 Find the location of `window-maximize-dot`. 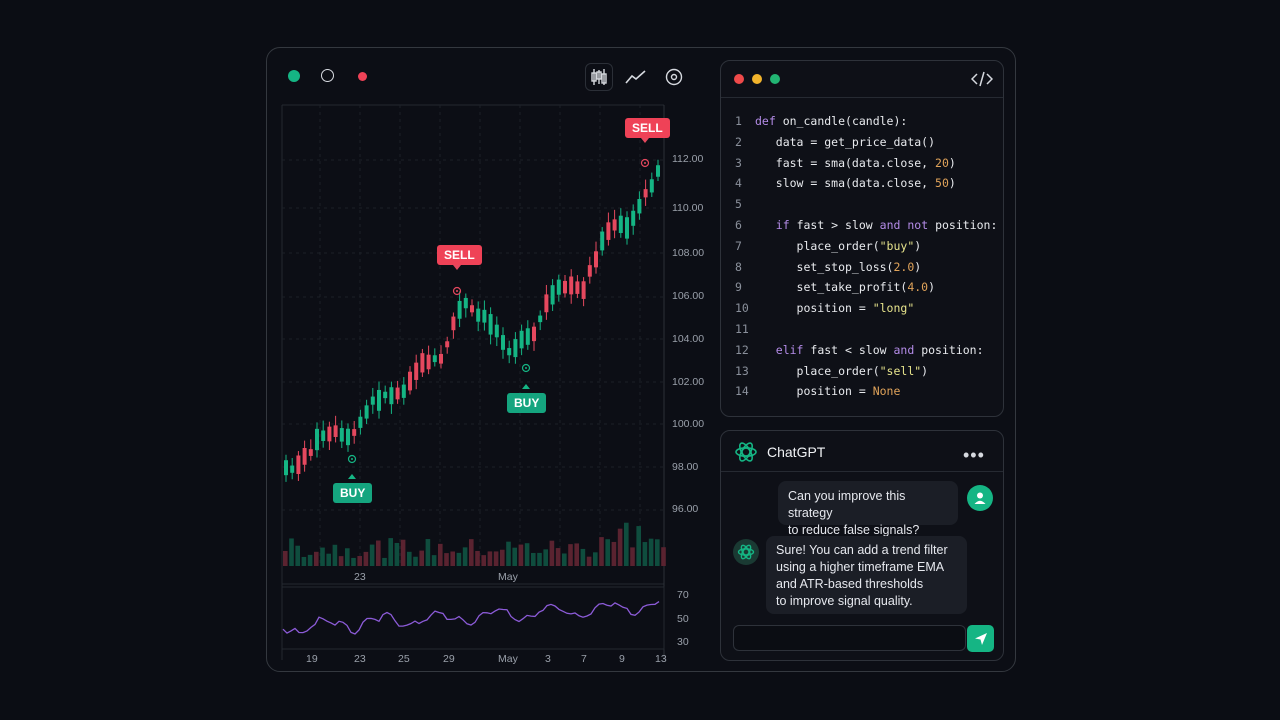

window-maximize-dot is located at coordinates (775, 79).